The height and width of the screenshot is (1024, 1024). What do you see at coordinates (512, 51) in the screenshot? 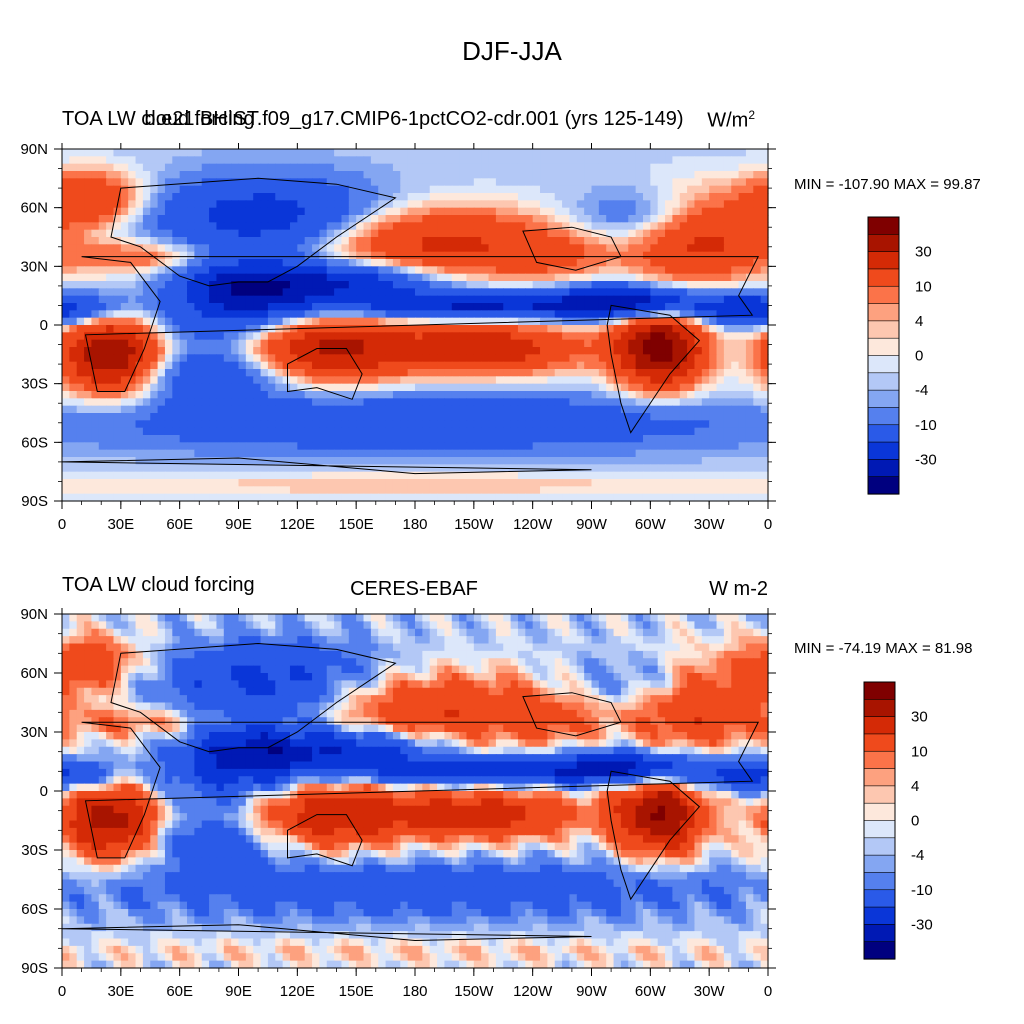
I see `page-title: DJF-JJA` at bounding box center [512, 51].